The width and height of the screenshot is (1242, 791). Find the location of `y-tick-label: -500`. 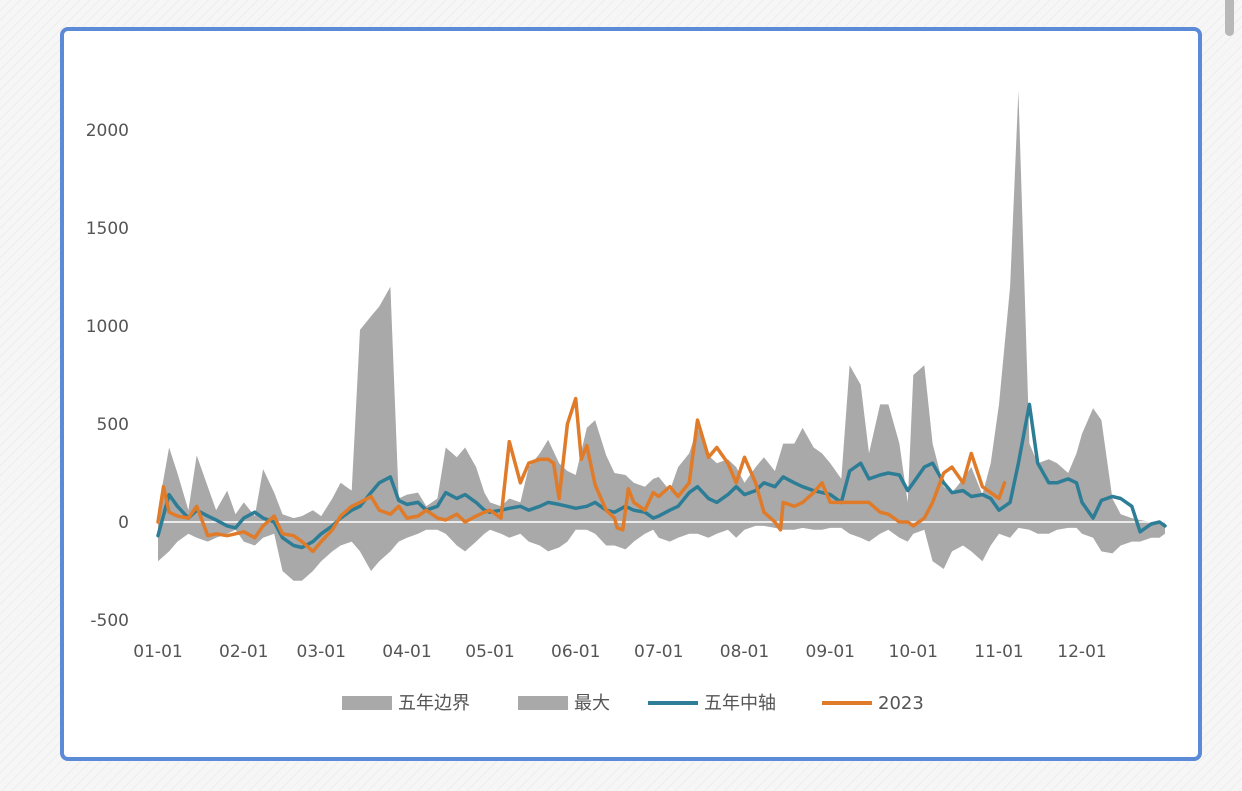

y-tick-label: -500 is located at coordinates (109, 621).